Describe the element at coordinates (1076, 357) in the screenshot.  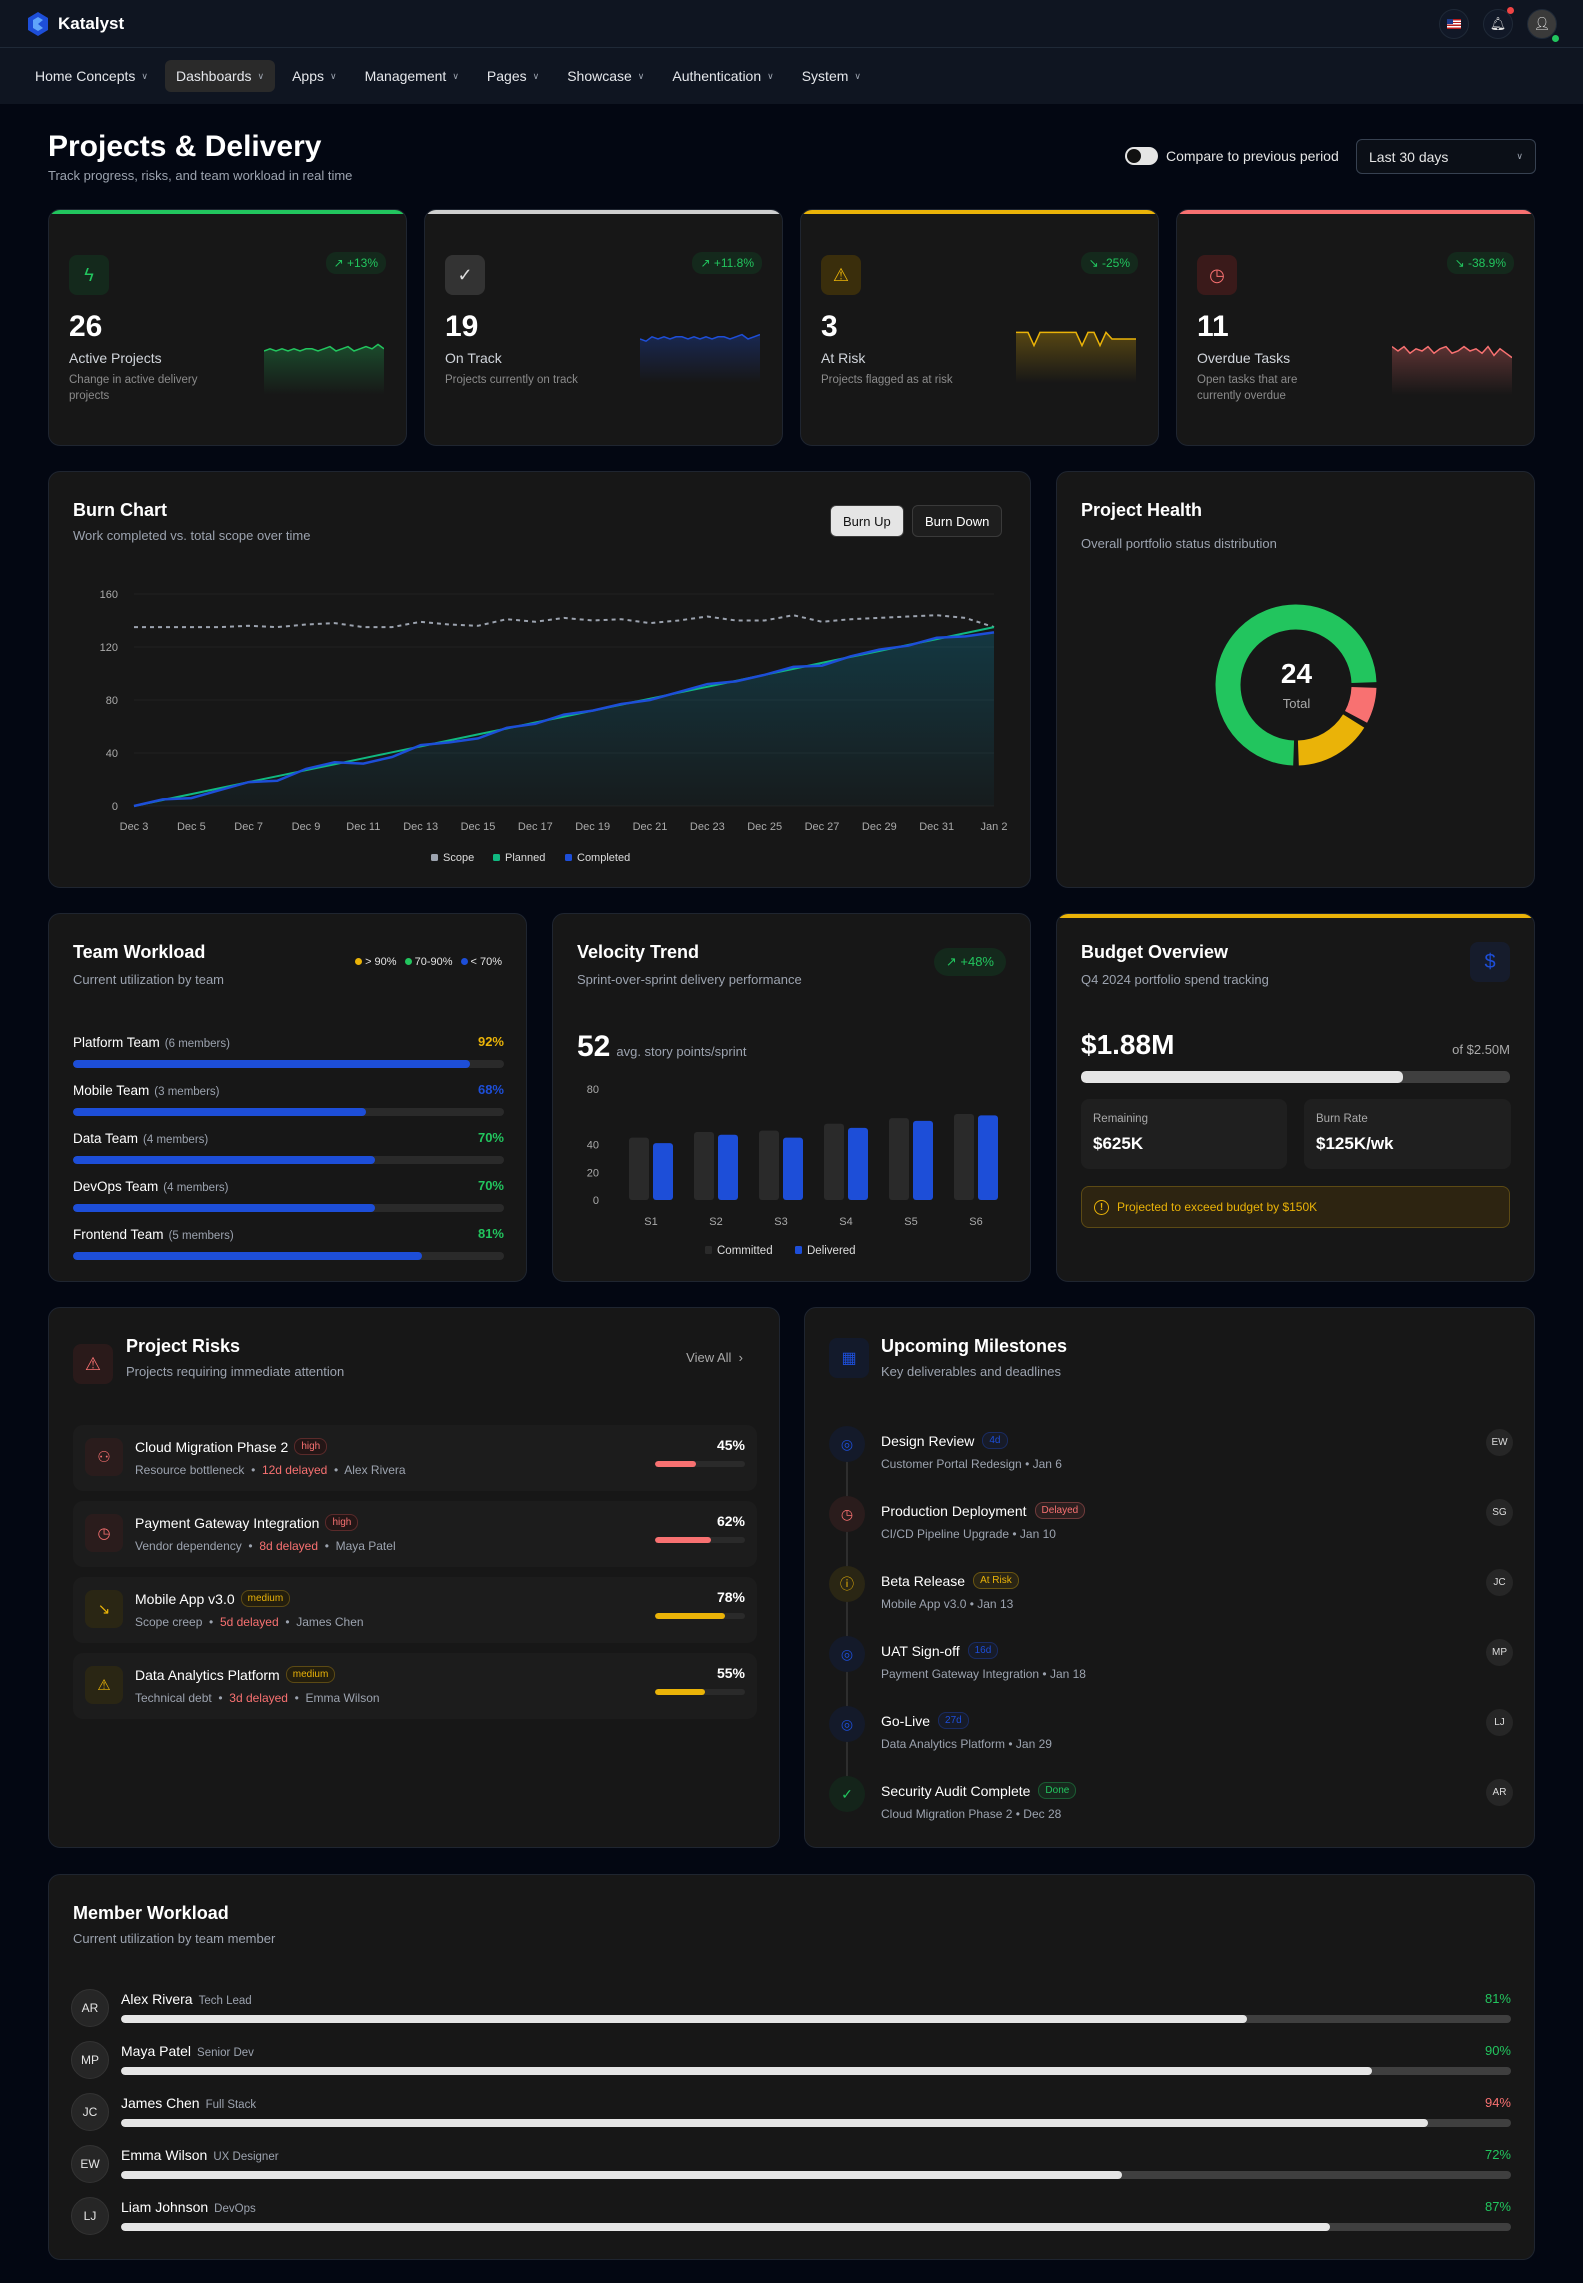
I see `sparkline-area` at that location.